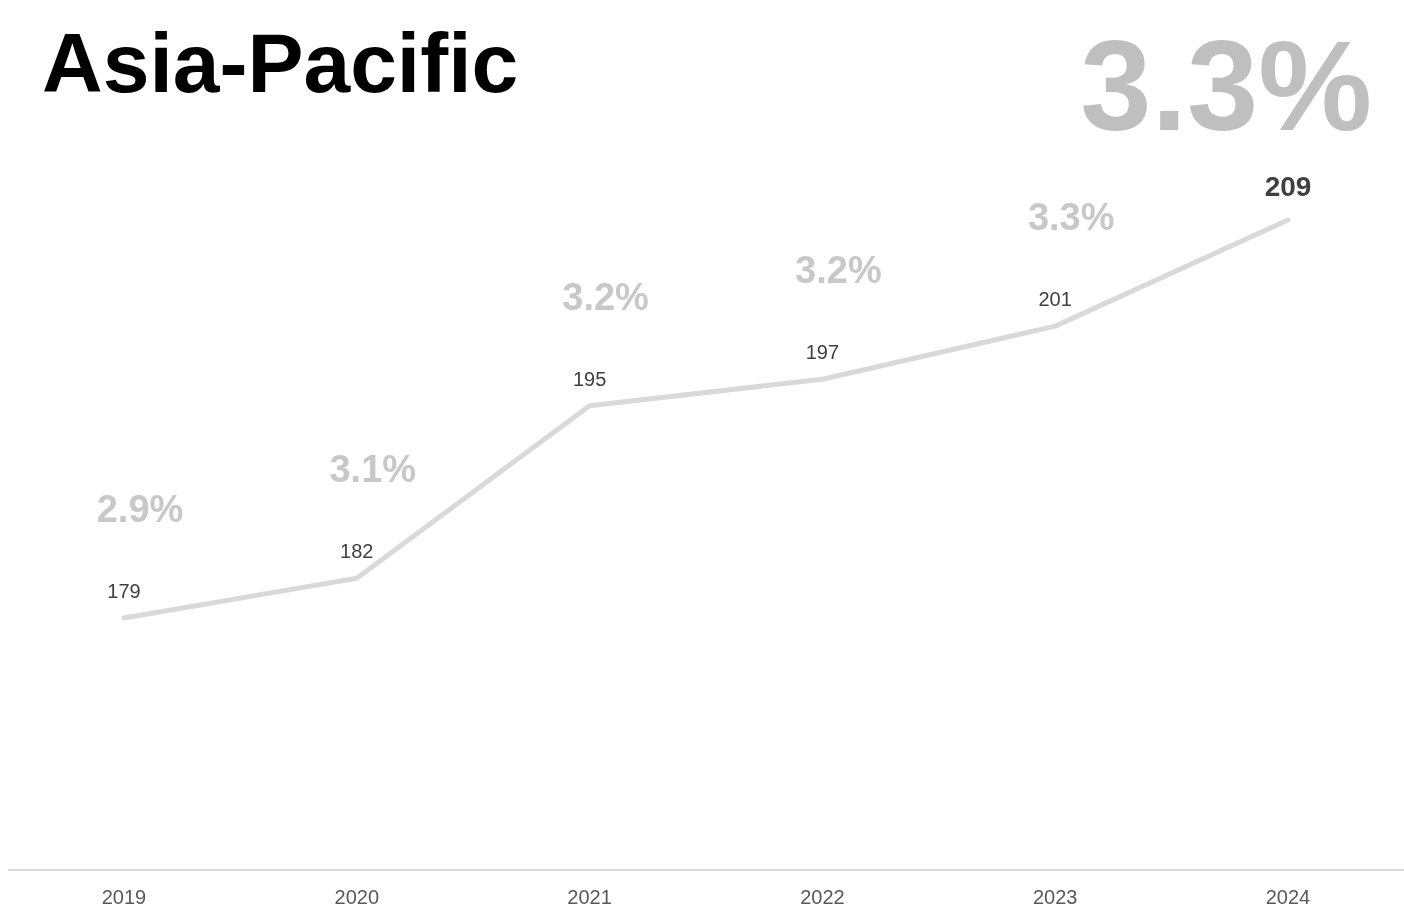 The width and height of the screenshot is (1404, 924). What do you see at coordinates (124, 591) in the screenshot?
I see `data-label: 179` at bounding box center [124, 591].